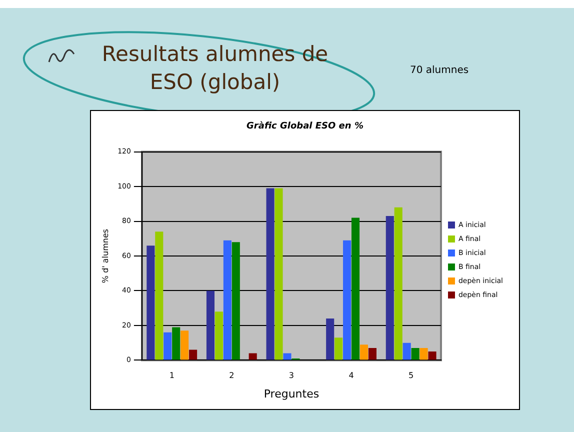 Image resolution: width=574 pixels, height=432 pixels. Describe the element at coordinates (171, 375) in the screenshot. I see `x-tick-label: 1` at that location.